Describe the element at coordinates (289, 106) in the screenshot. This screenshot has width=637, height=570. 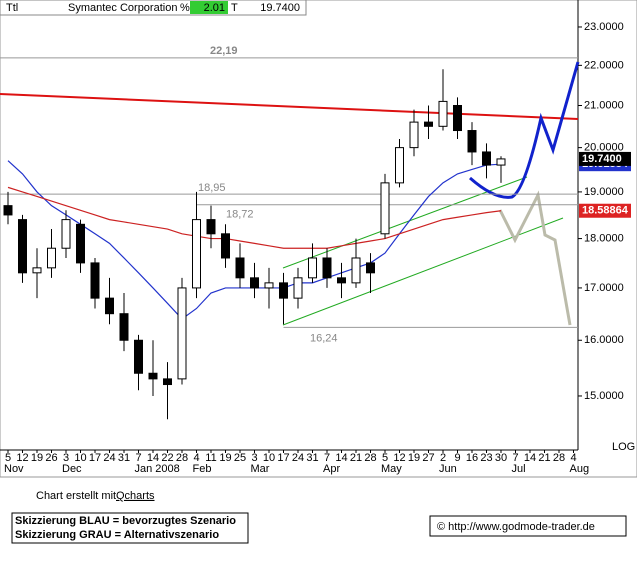
I see `resistance-line` at that location.